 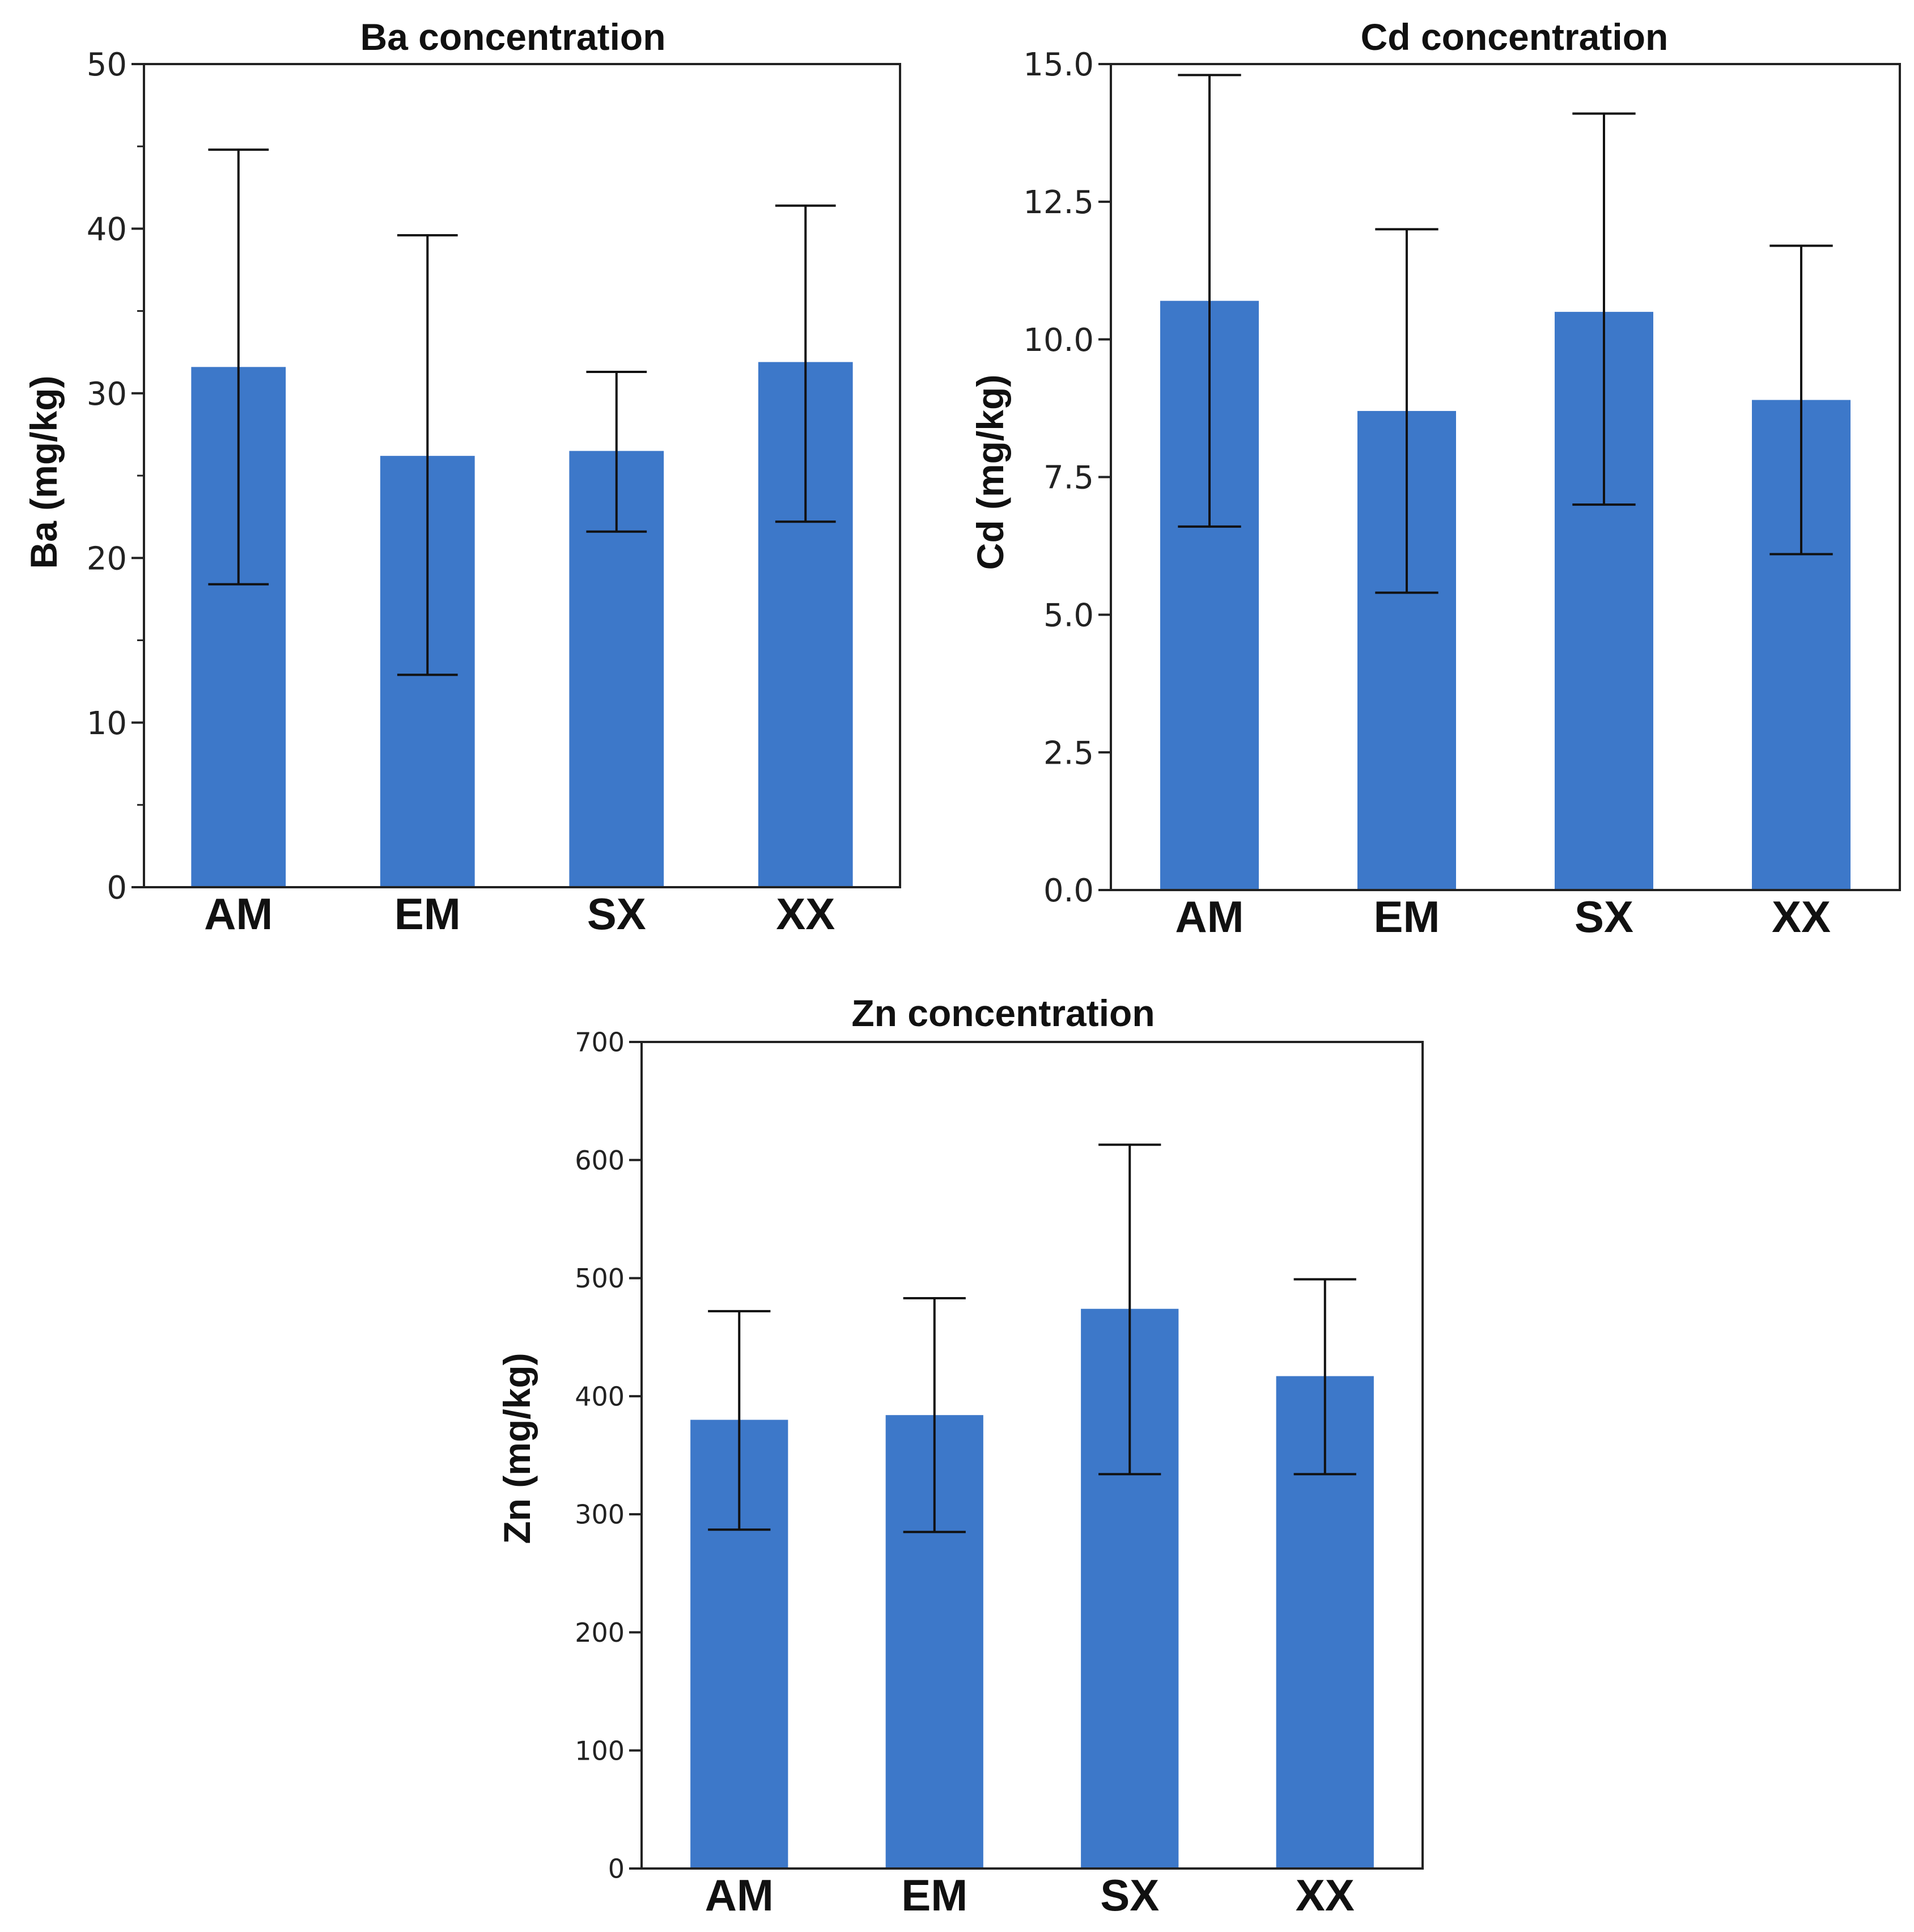 What do you see at coordinates (990, 473) in the screenshot?
I see `cd-y-axis-label: Cd (mg/kg)` at bounding box center [990, 473].